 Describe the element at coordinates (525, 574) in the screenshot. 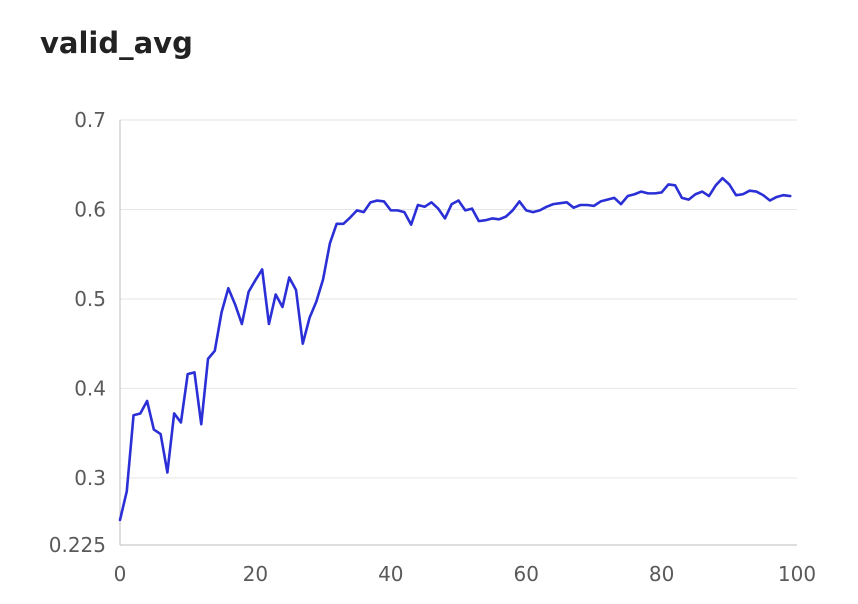

I see `x-tick-label: 60` at that location.